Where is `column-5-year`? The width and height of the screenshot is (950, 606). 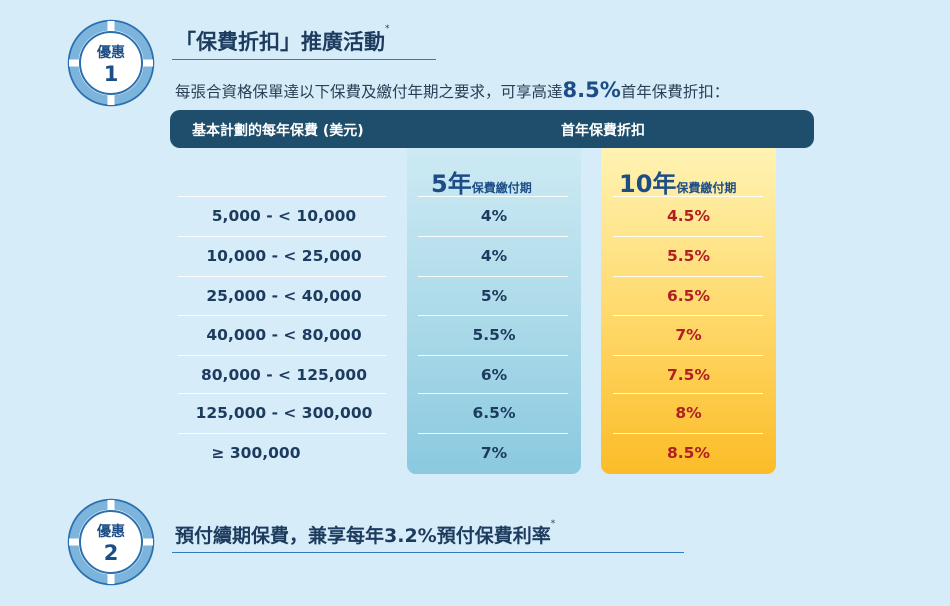 column-5-year is located at coordinates (494, 311).